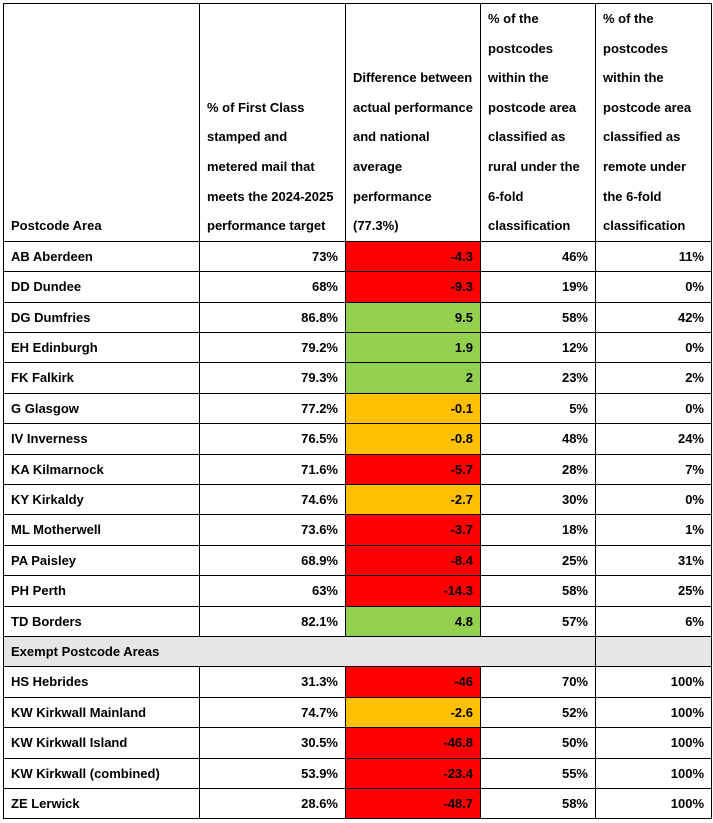  What do you see at coordinates (653, 469) in the screenshot?
I see `value-cell: 7%` at bounding box center [653, 469].